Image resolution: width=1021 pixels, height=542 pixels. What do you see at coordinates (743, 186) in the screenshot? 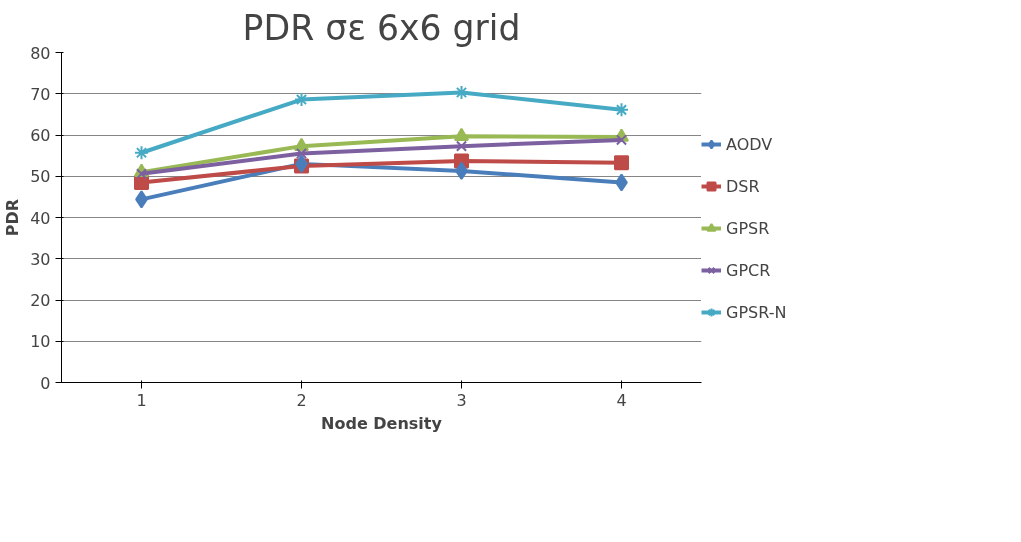
I see `legend-label: DSR` at bounding box center [743, 186].